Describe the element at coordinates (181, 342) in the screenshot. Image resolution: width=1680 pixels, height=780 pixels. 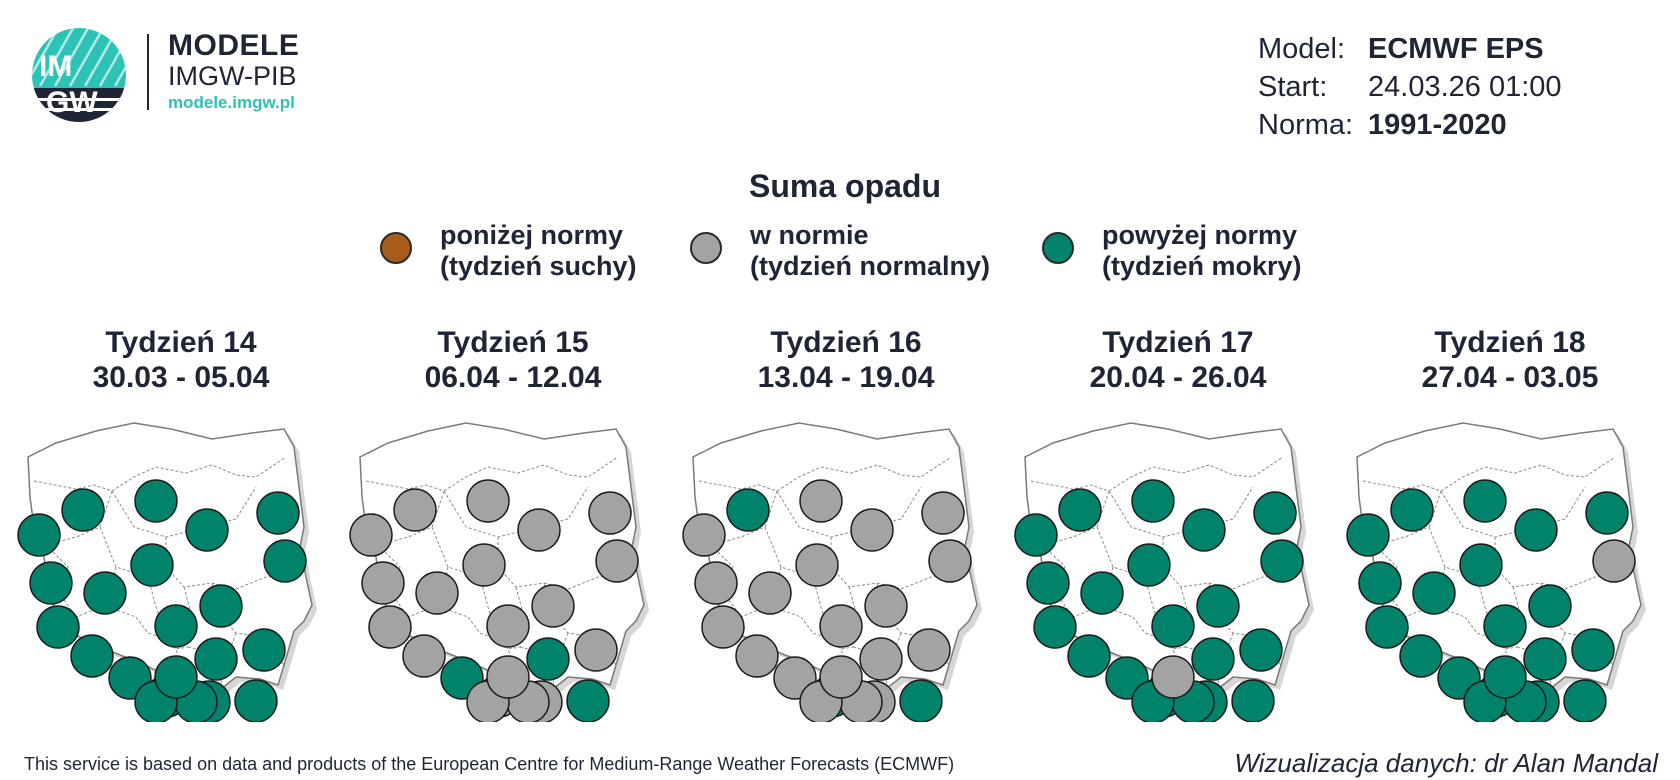
I see `week-title: Tydzień 14` at that location.